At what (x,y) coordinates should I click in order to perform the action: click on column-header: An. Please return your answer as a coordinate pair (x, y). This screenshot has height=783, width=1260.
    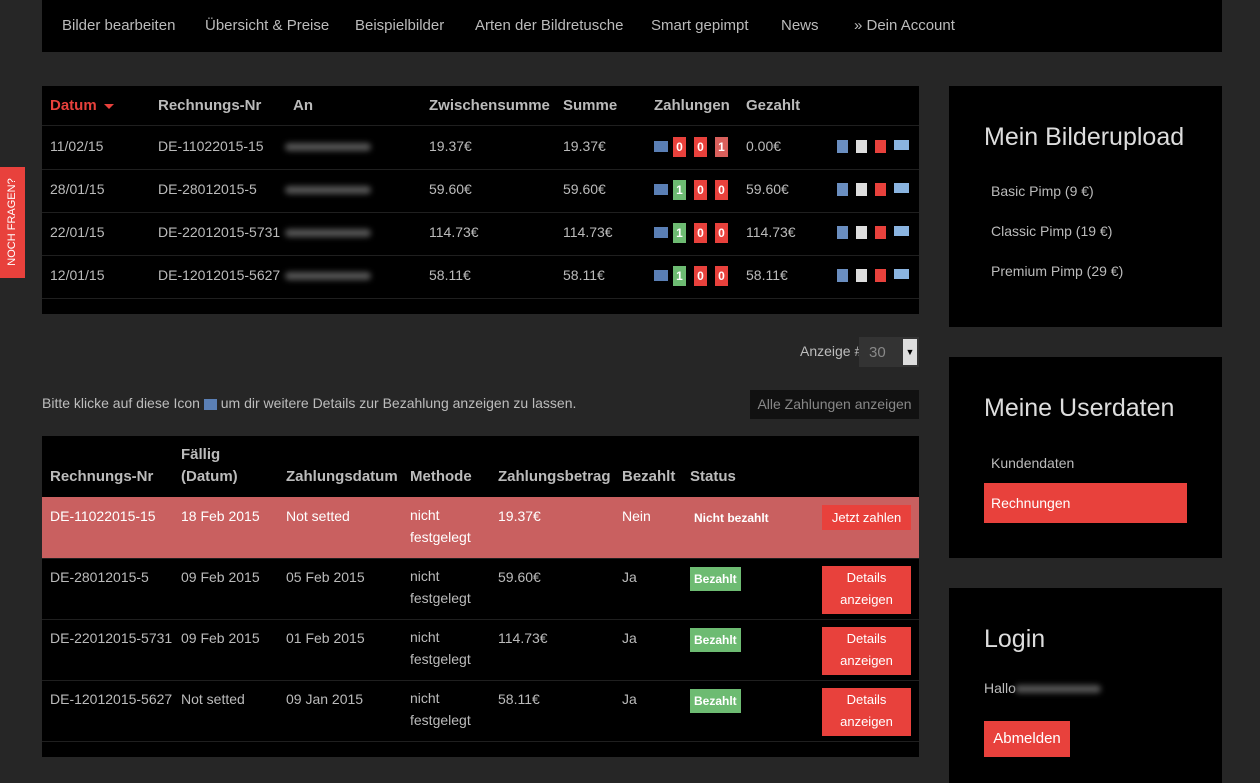
    Looking at the image, I should click on (303, 105).